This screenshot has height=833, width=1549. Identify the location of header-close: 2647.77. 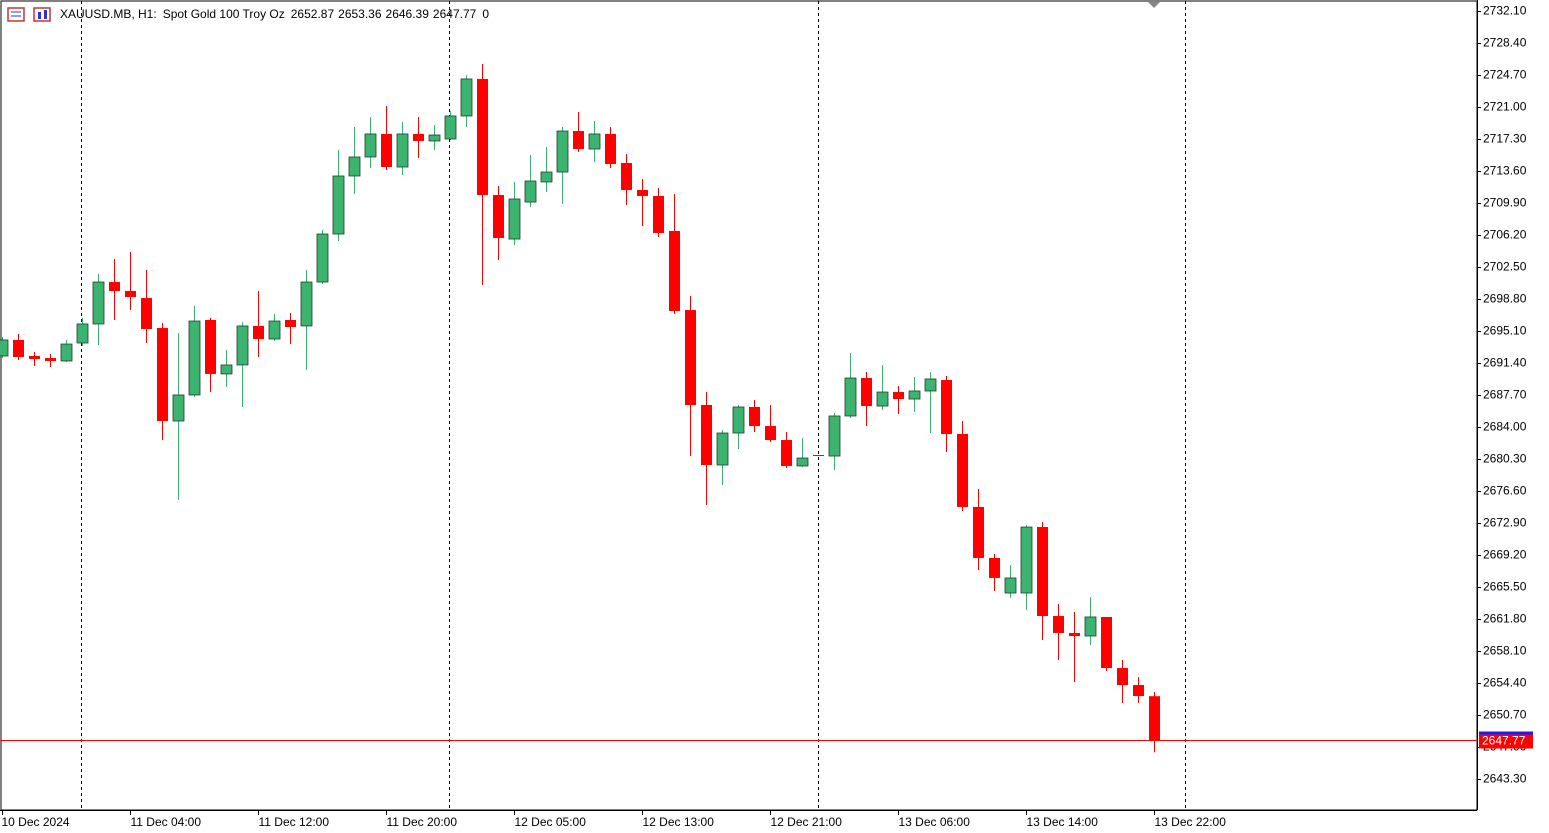
(455, 14).